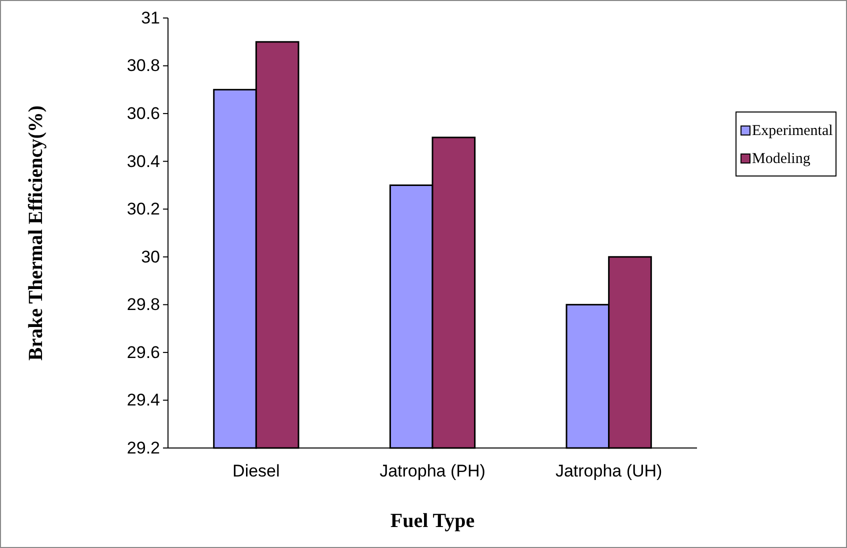 The width and height of the screenshot is (847, 548). Describe the element at coordinates (143, 161) in the screenshot. I see `y-tick-label: 30.4` at that location.